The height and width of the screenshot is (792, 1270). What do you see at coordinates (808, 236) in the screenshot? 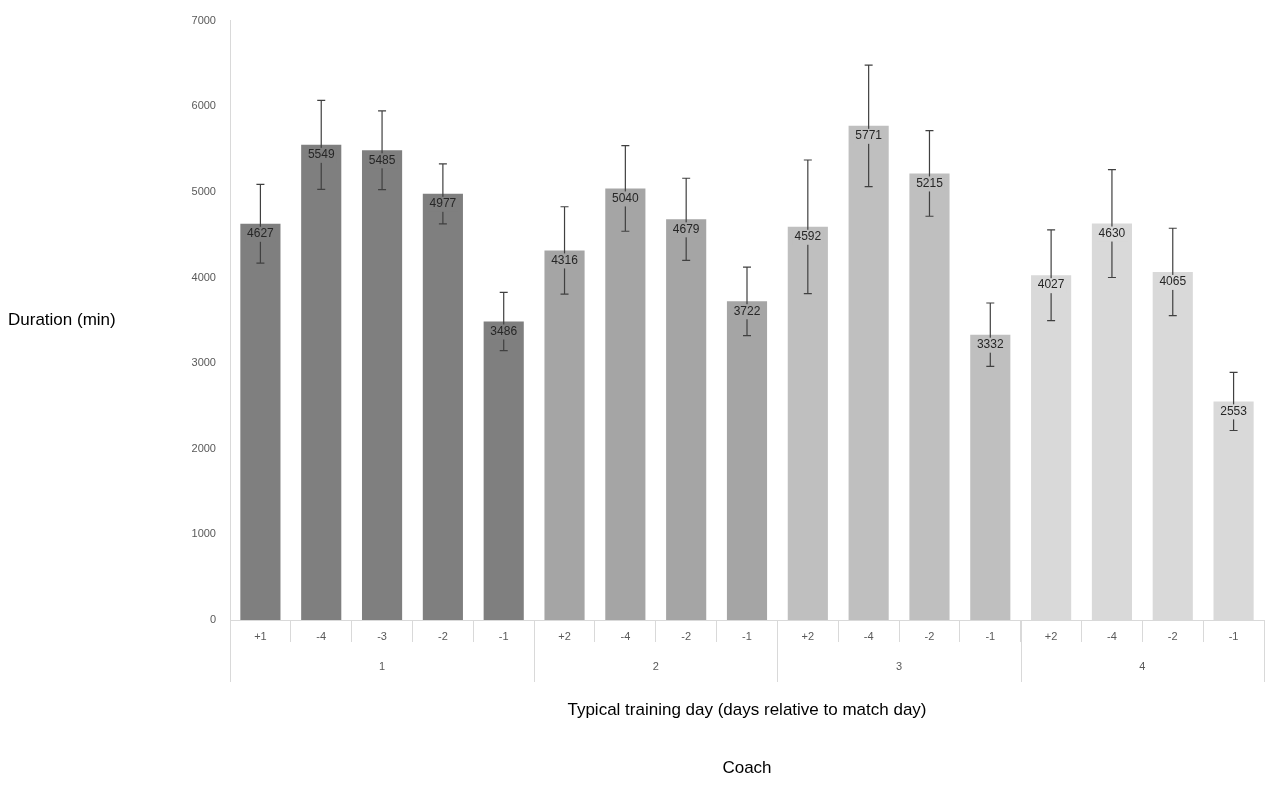
I see `data-label: 4592` at bounding box center [808, 236].